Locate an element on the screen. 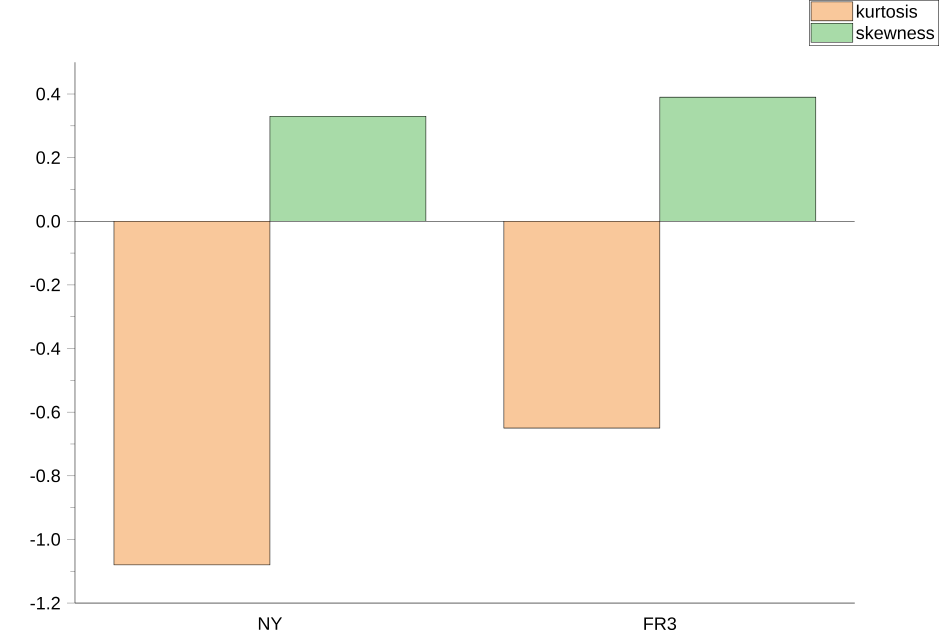 Image resolution: width=939 pixels, height=643 pixels. y-tick-label: 0.4 is located at coordinates (48, 94).